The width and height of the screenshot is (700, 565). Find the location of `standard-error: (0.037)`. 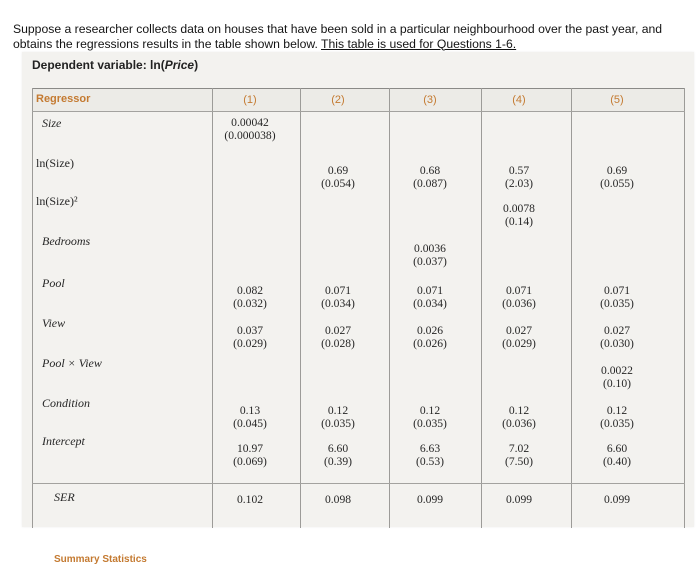

standard-error: (0.037) is located at coordinates (430, 261).